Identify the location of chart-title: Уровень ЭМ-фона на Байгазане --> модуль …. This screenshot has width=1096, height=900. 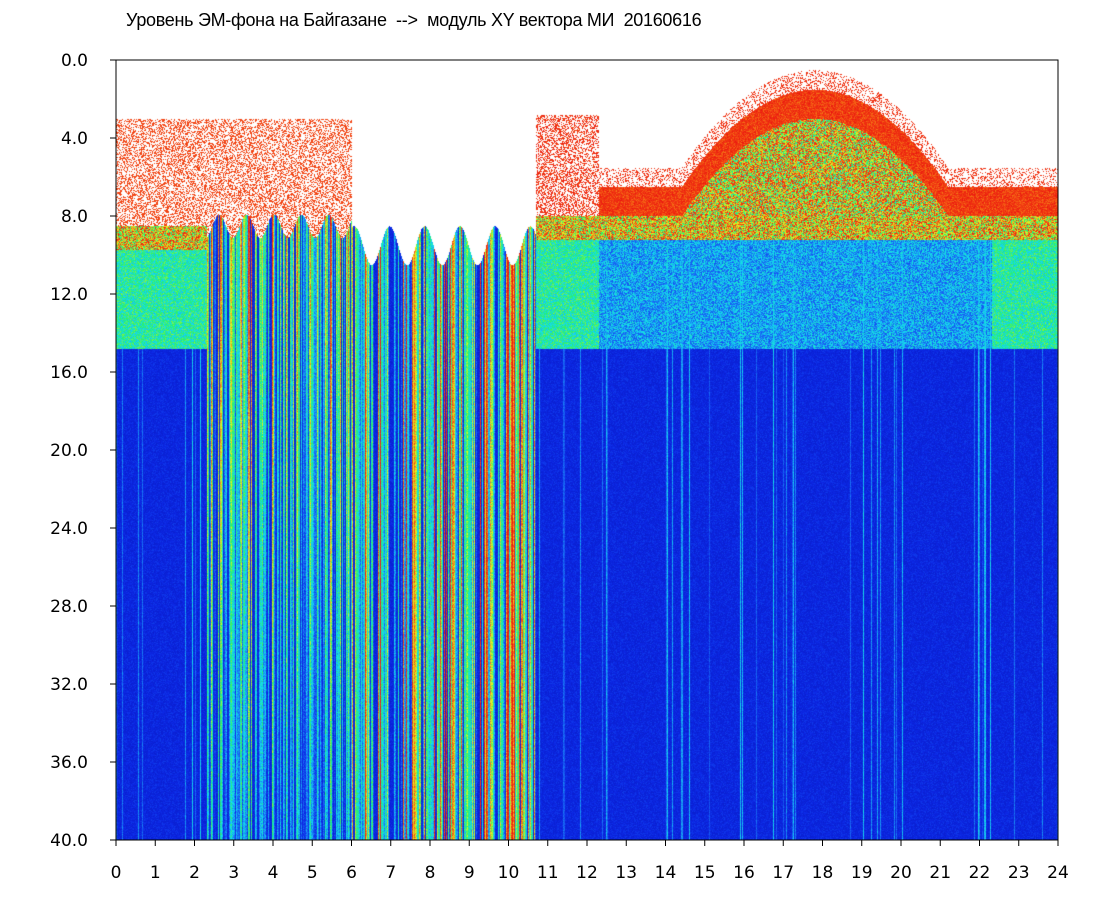
(414, 20).